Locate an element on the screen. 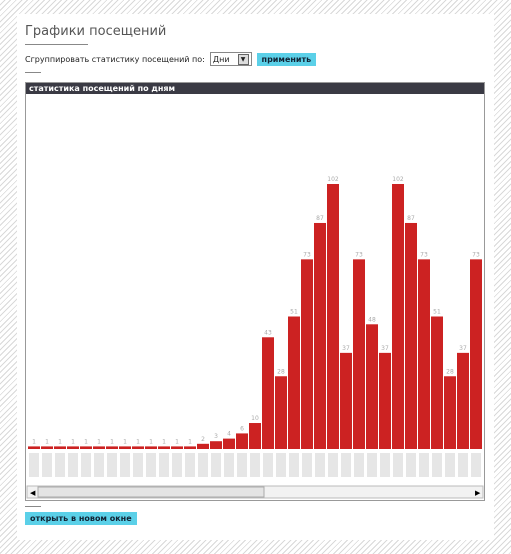 The width and height of the screenshot is (511, 554). group-select: Дни ▼ is located at coordinates (230, 59).